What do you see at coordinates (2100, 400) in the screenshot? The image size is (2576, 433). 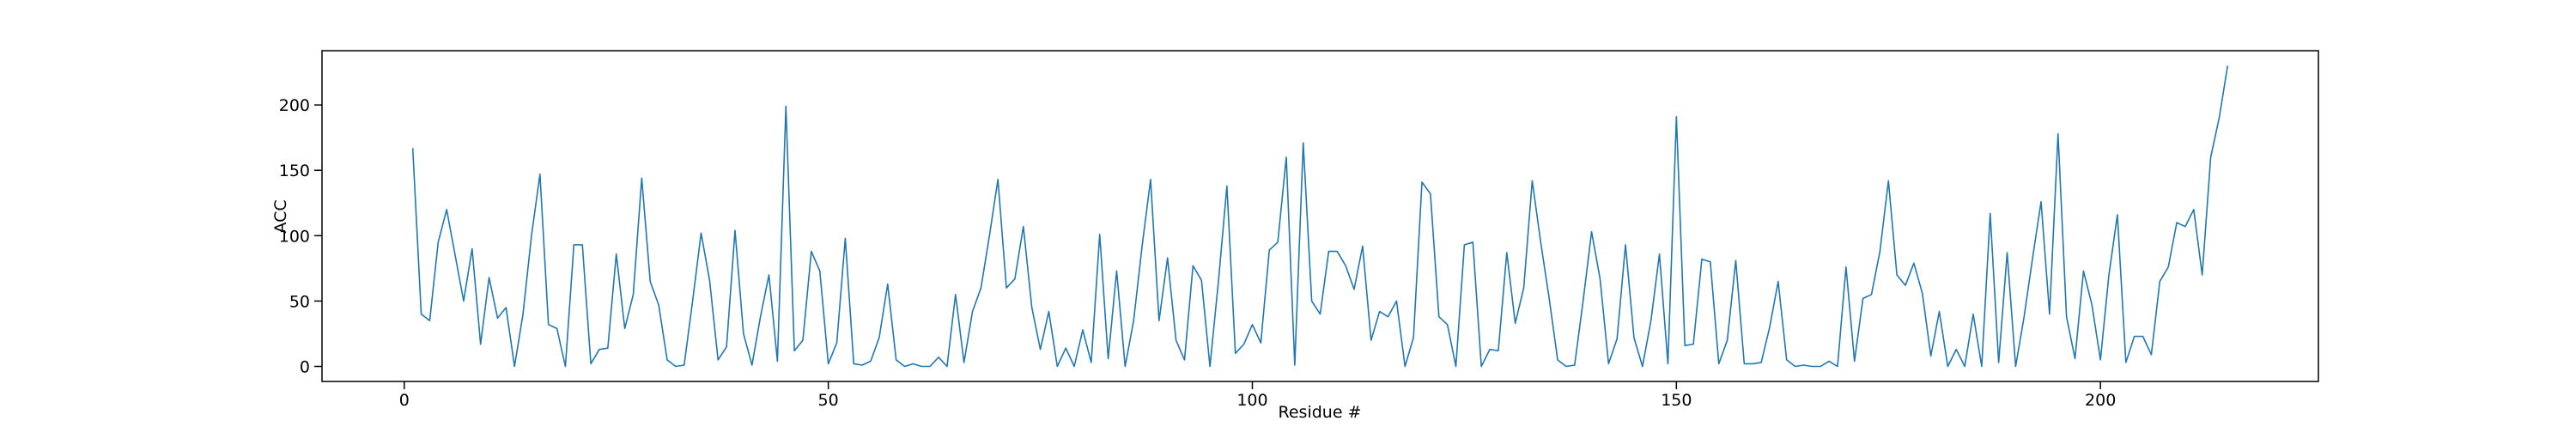 I see `x-tick-label: 200` at bounding box center [2100, 400].